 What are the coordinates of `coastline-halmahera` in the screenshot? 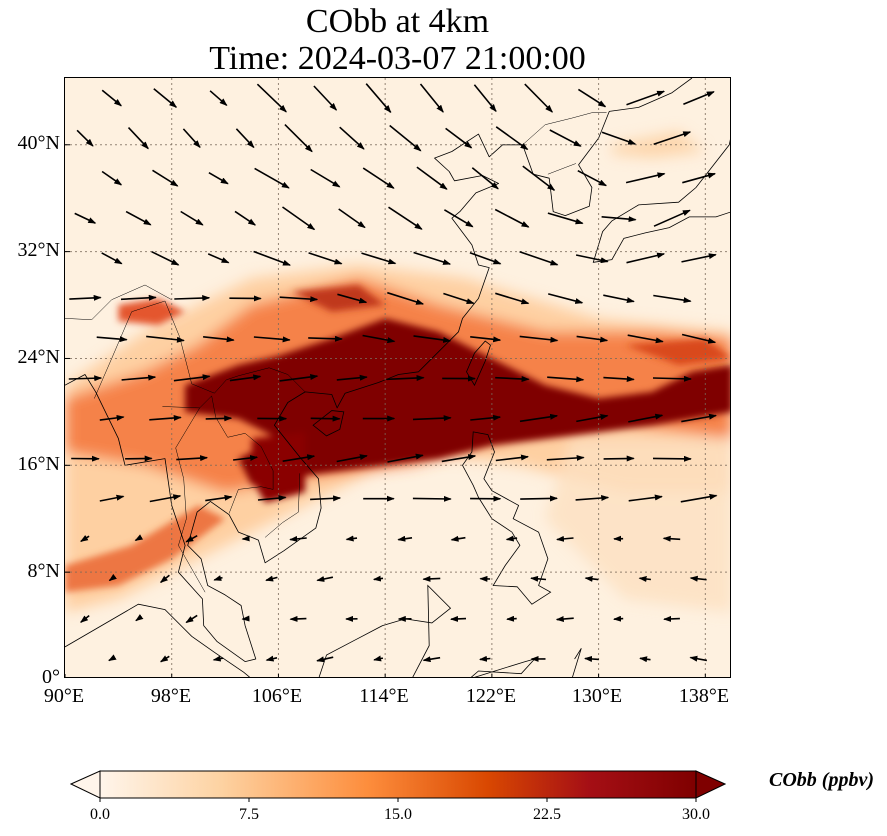 It's located at (577, 662).